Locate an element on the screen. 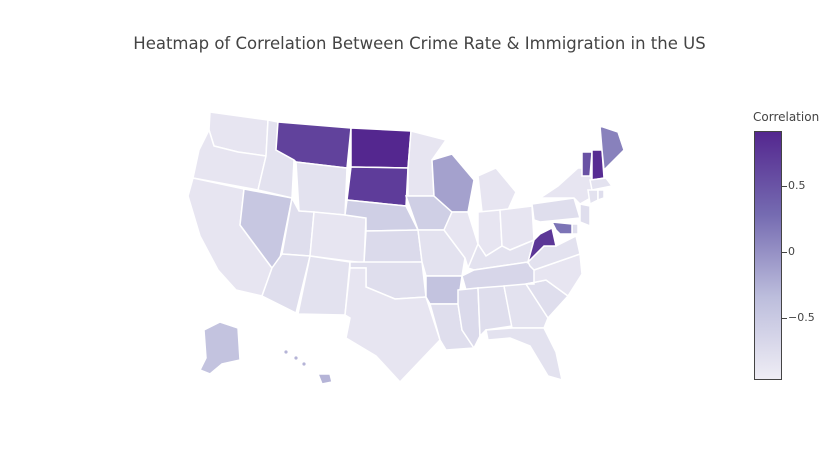 This screenshot has height=471, width=839. state-ri is located at coordinates (601, 195).